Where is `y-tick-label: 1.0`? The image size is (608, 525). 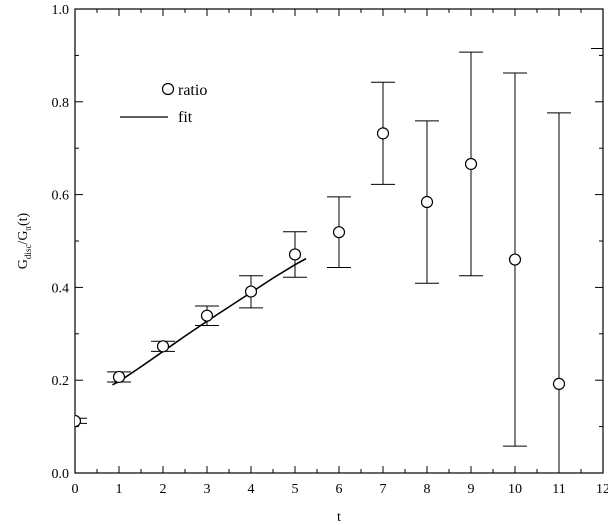
y-tick-label: 1.0 is located at coordinates (61, 10).